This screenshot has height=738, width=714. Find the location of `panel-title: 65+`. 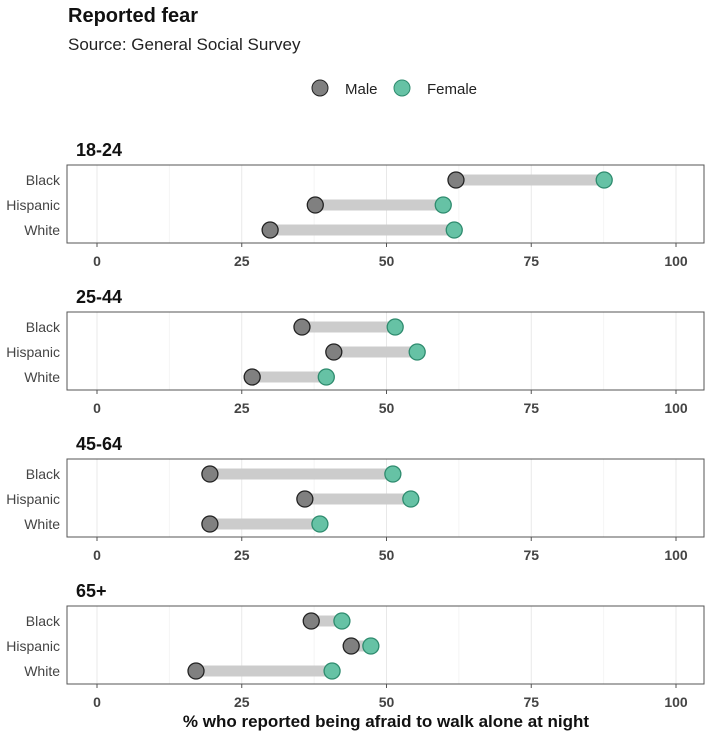

panel-title: 65+ is located at coordinates (91, 591).